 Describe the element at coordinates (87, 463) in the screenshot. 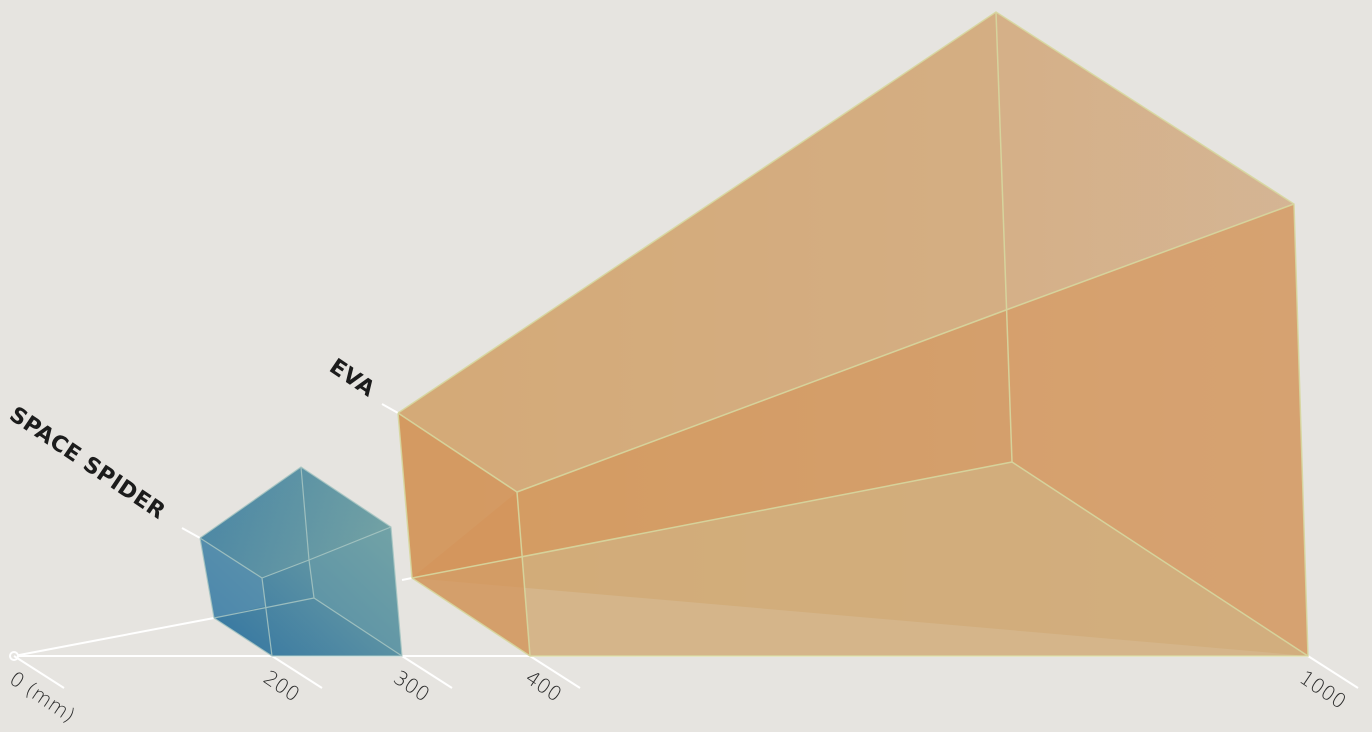

I see `space-spider-label: SPACE SPIDER` at that location.